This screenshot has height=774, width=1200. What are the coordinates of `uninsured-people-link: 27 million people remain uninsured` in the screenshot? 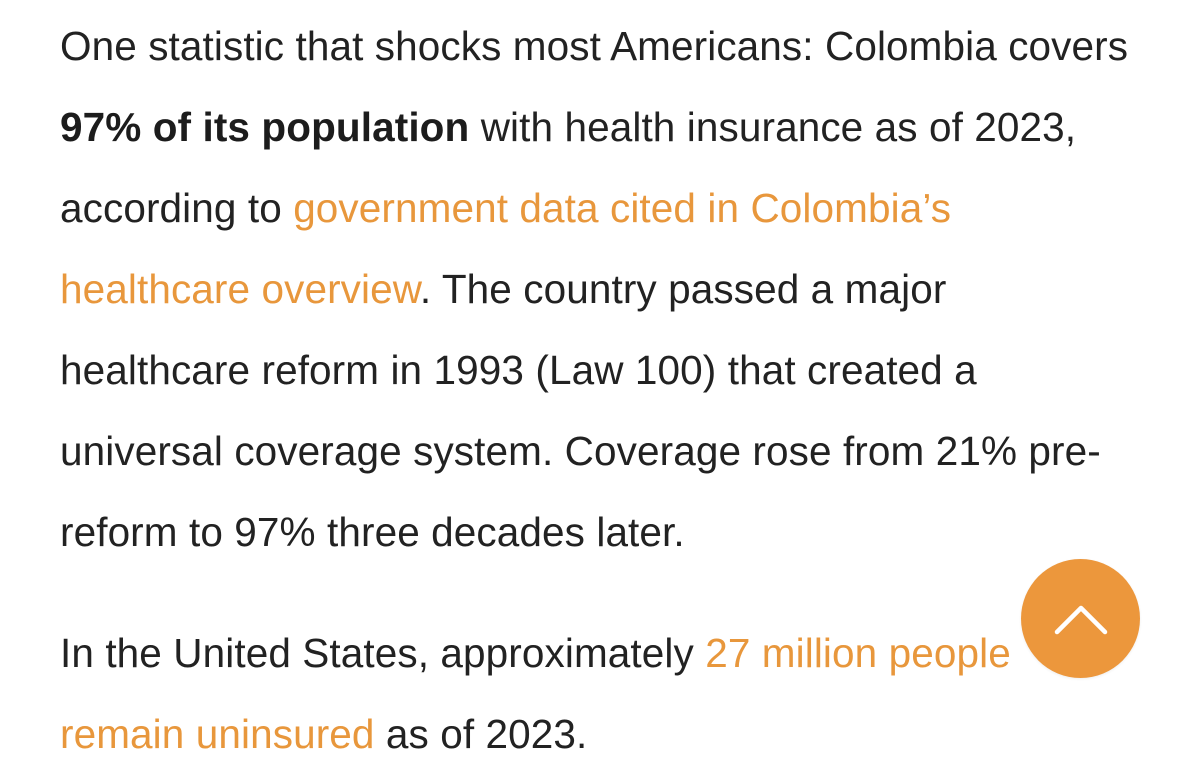 It's located at (535, 693).